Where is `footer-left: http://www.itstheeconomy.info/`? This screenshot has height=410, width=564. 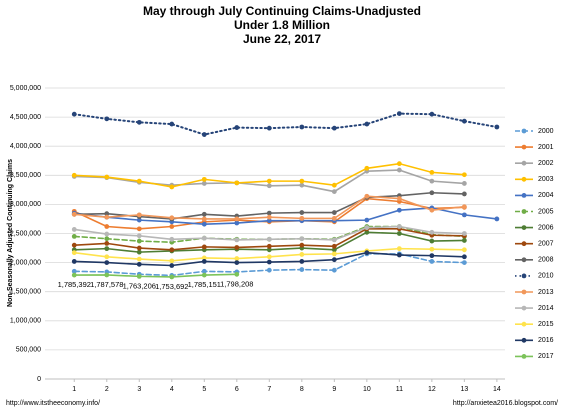 footer-left: http://www.itstheeconomy.info/ is located at coordinates (53, 403).